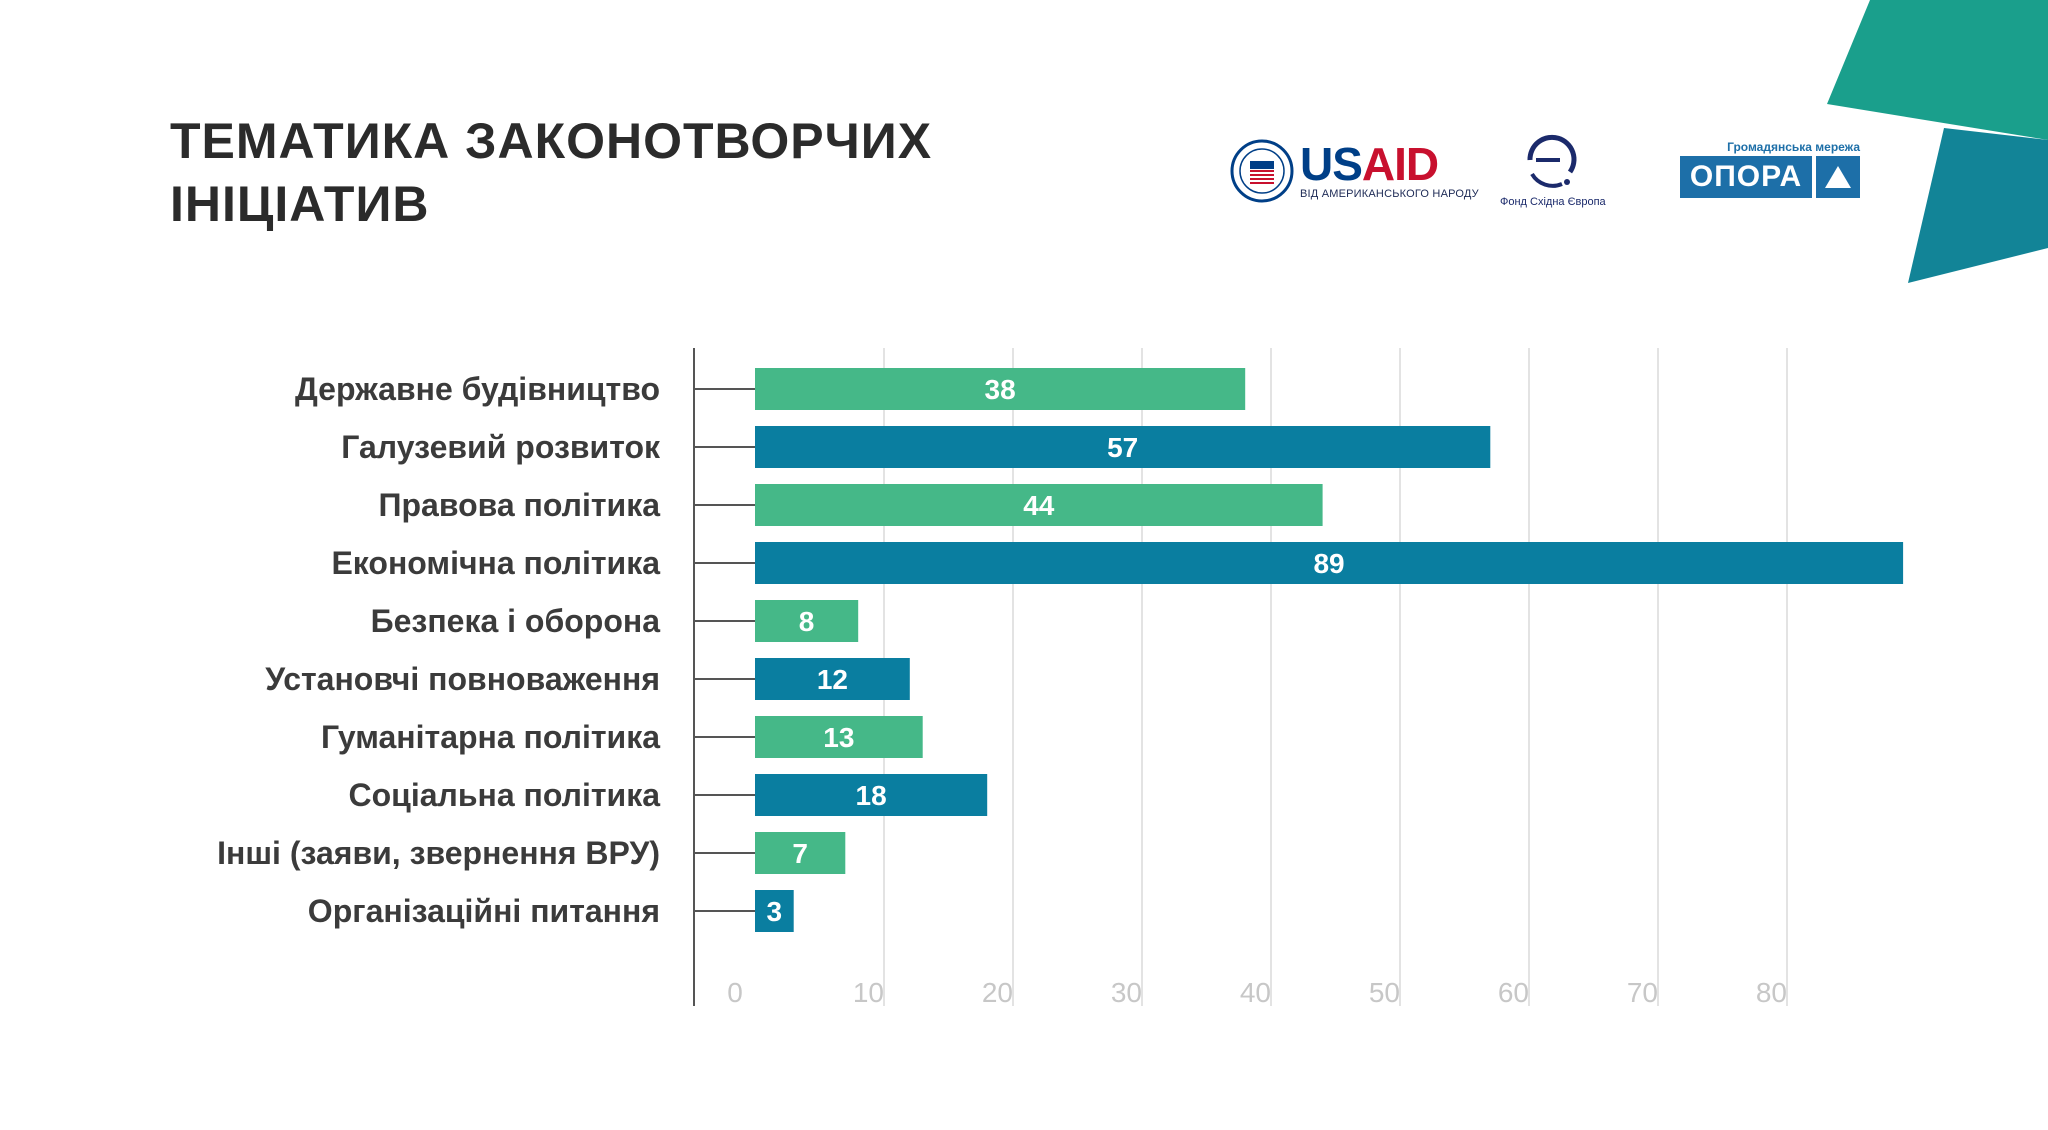 The image size is (2048, 1130). Describe the element at coordinates (868, 992) in the screenshot. I see `x-tick-label: 10` at that location.